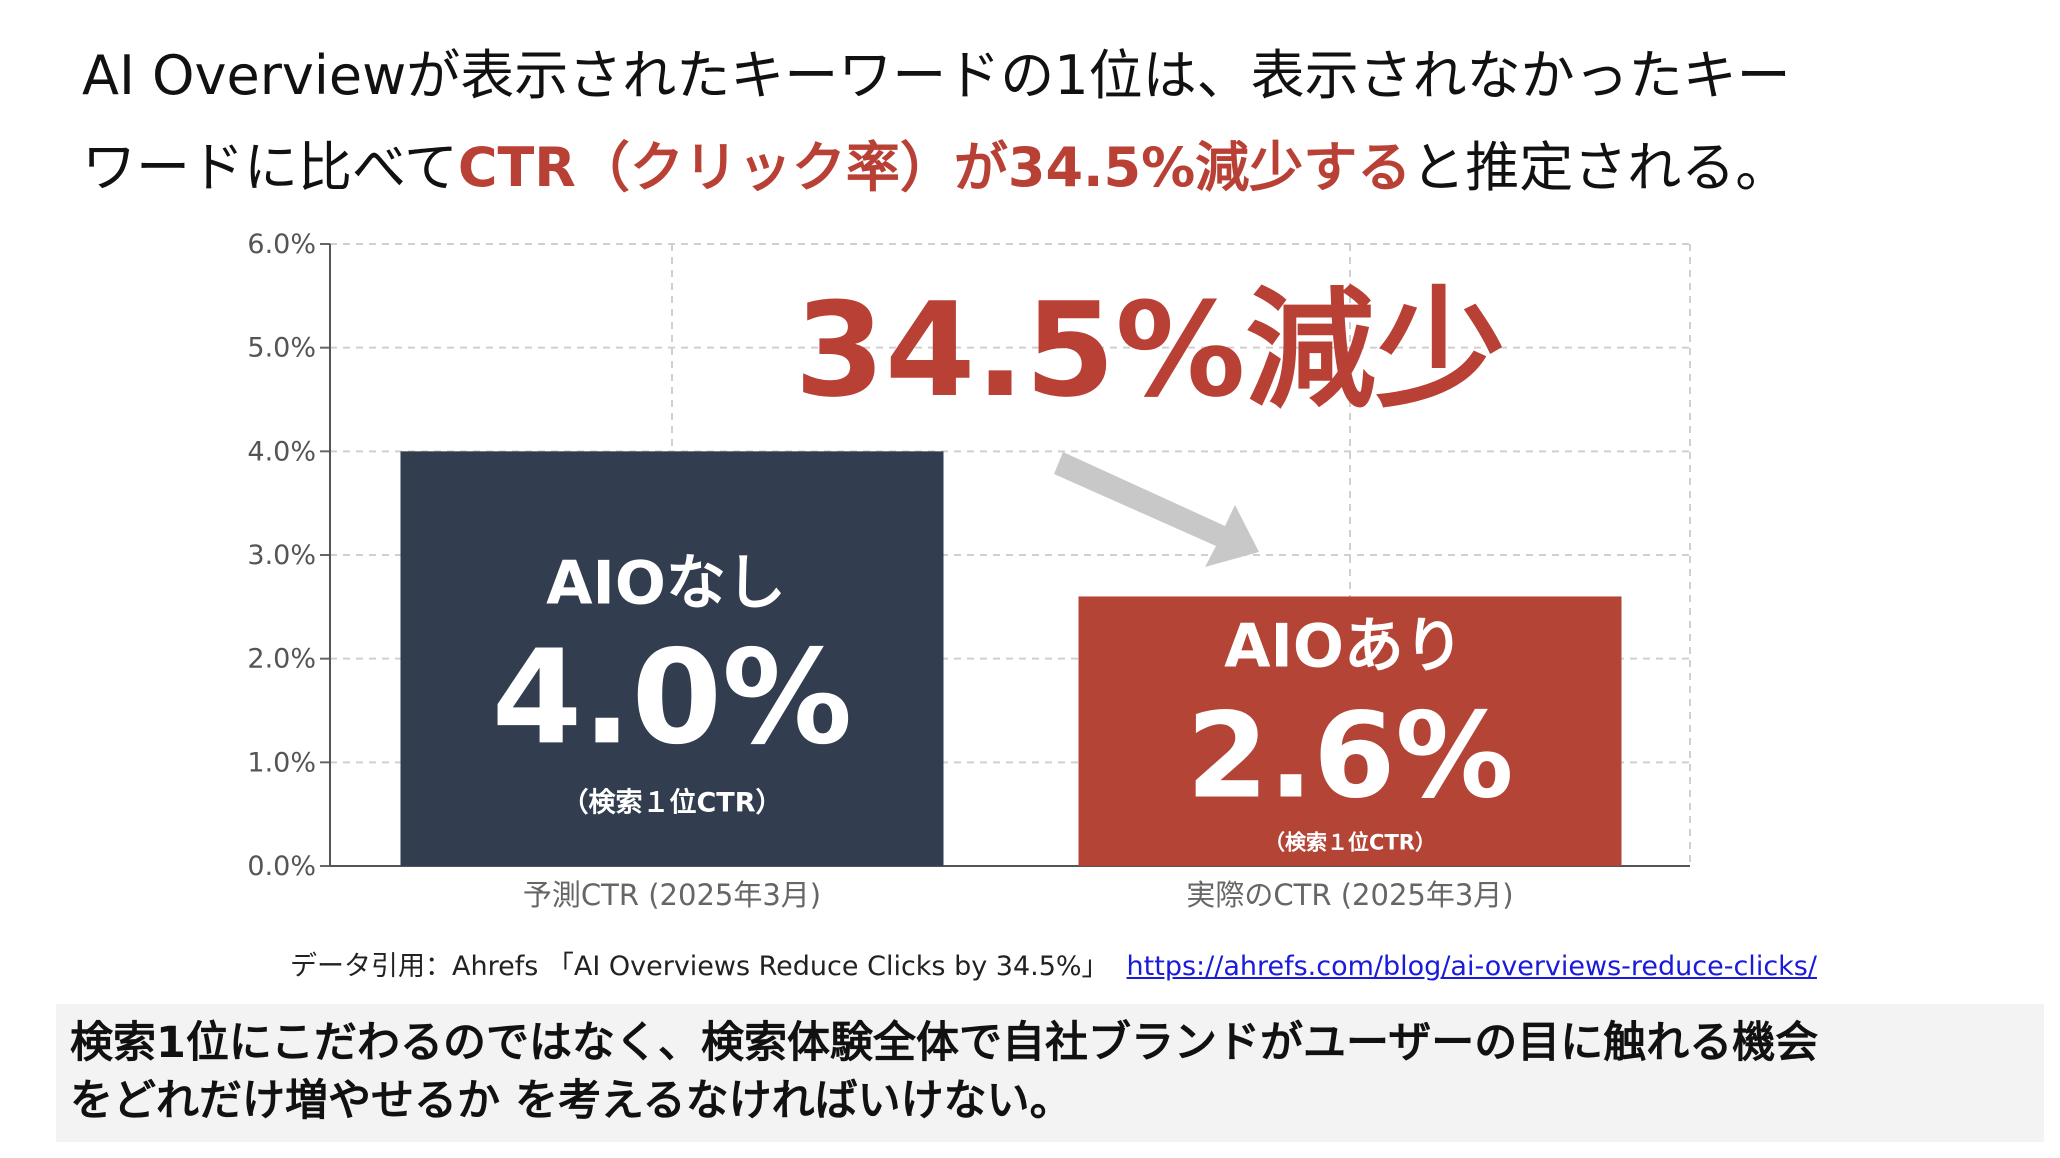 The height and width of the screenshot is (1158, 2060). I want to click on decrease-callout: 34.5%減少, so click(1149, 350).